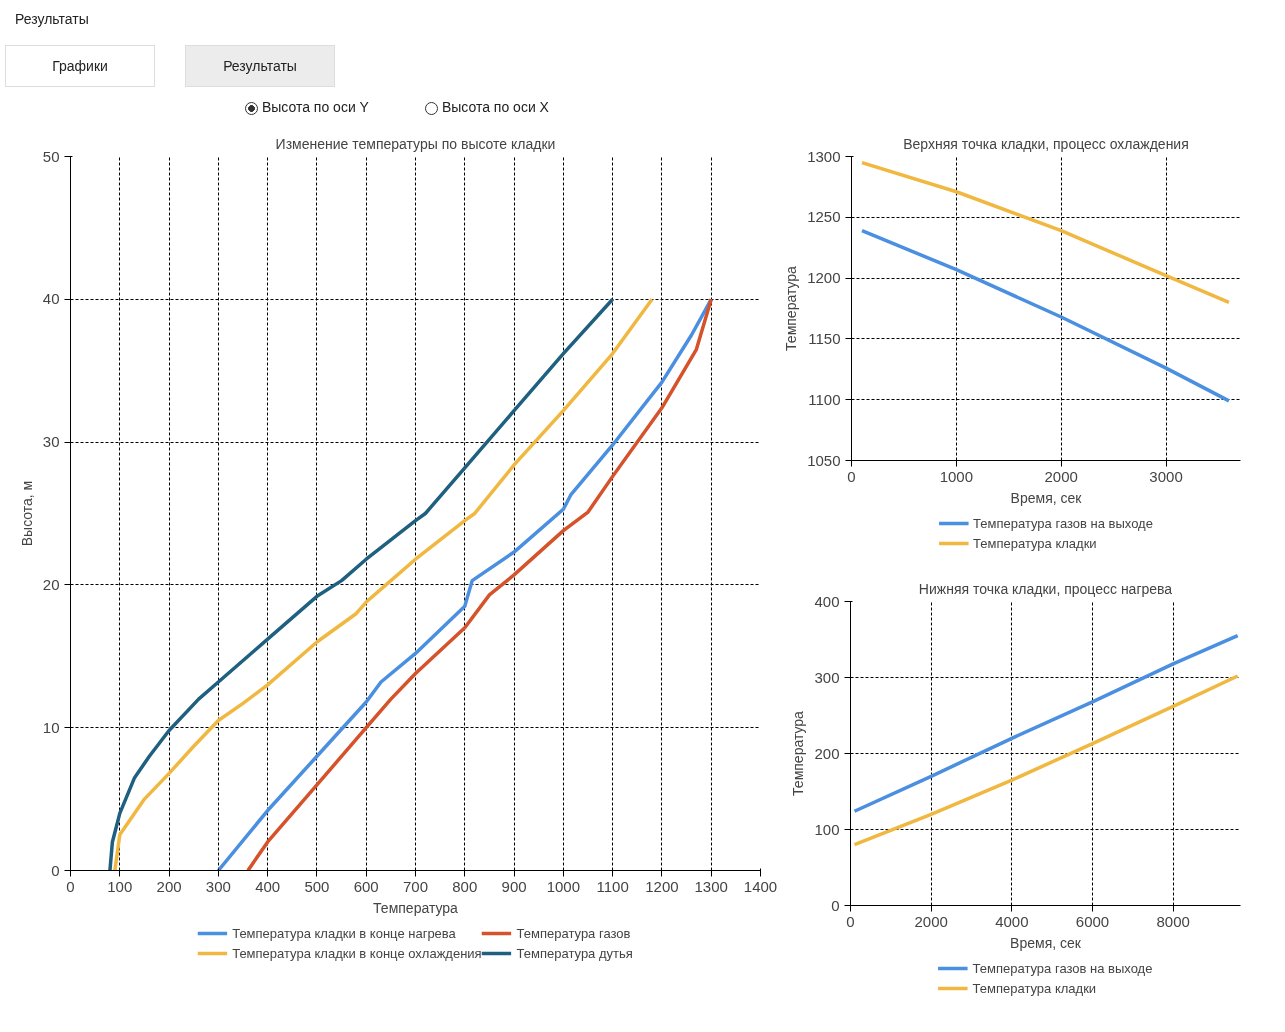 This screenshot has width=1285, height=1032. Describe the element at coordinates (1046, 143) in the screenshot. I see `chart-title: Верхняя точка кладки, процесс охлаждения` at that location.